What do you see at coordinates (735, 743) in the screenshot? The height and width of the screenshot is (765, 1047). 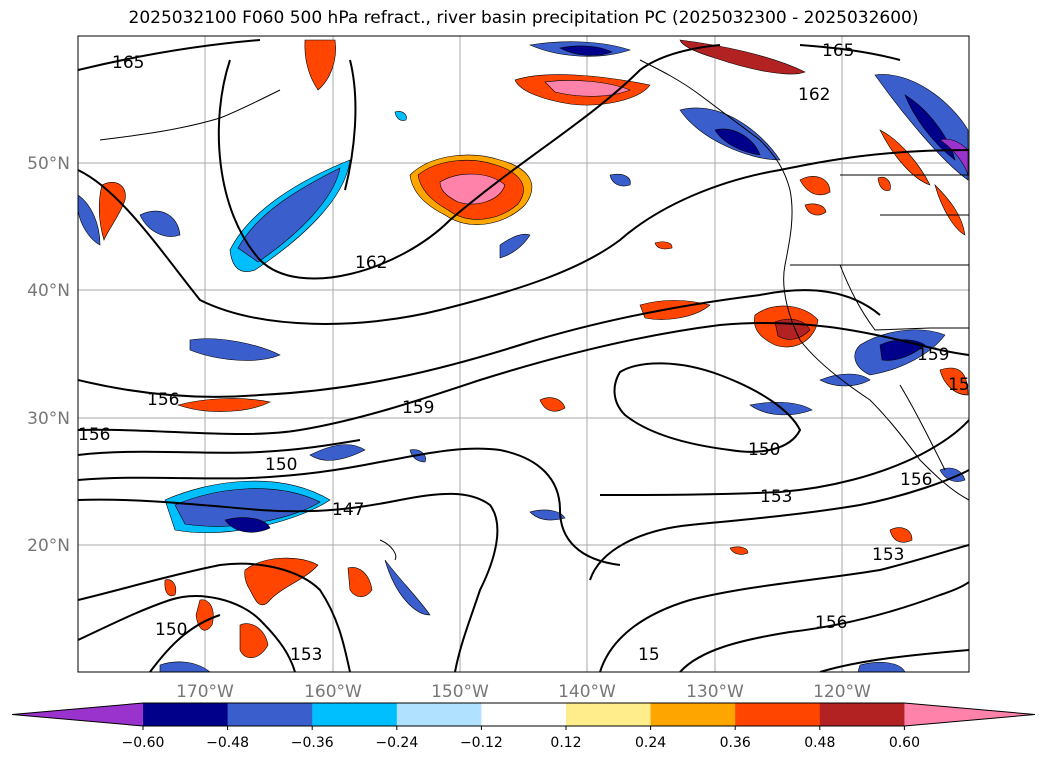 I see `colorbar-tick-label: 0.36` at bounding box center [735, 743].